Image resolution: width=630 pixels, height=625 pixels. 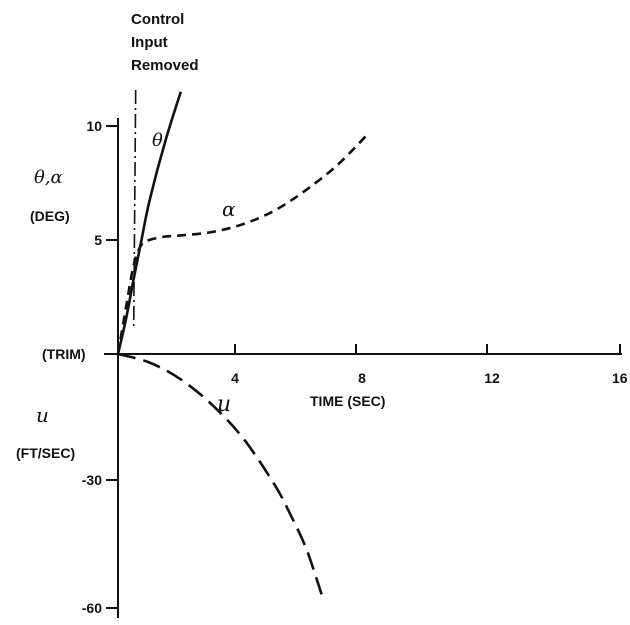 What do you see at coordinates (48, 177) in the screenshot?
I see `y-axis-upper-symbol: θ,α` at bounding box center [48, 177].